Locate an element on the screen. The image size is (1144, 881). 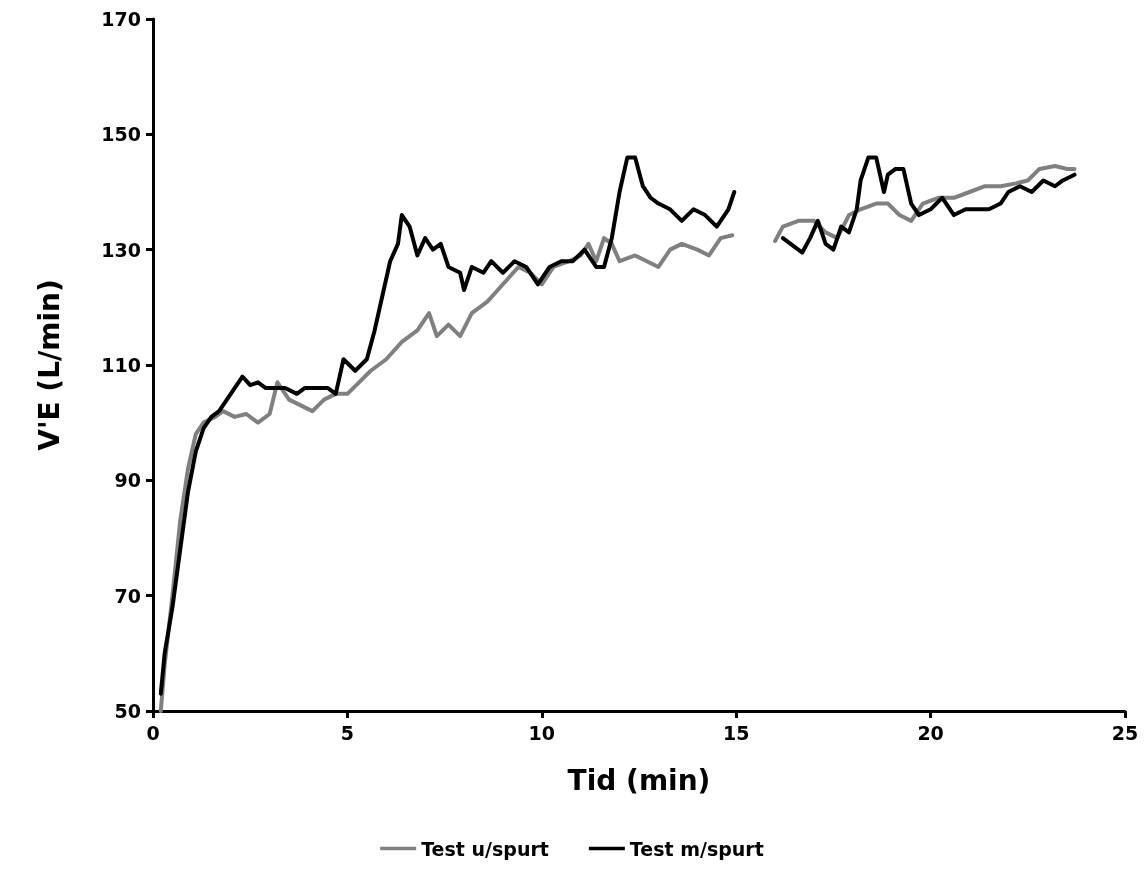
x-tick-label: 15 is located at coordinates (736, 732).